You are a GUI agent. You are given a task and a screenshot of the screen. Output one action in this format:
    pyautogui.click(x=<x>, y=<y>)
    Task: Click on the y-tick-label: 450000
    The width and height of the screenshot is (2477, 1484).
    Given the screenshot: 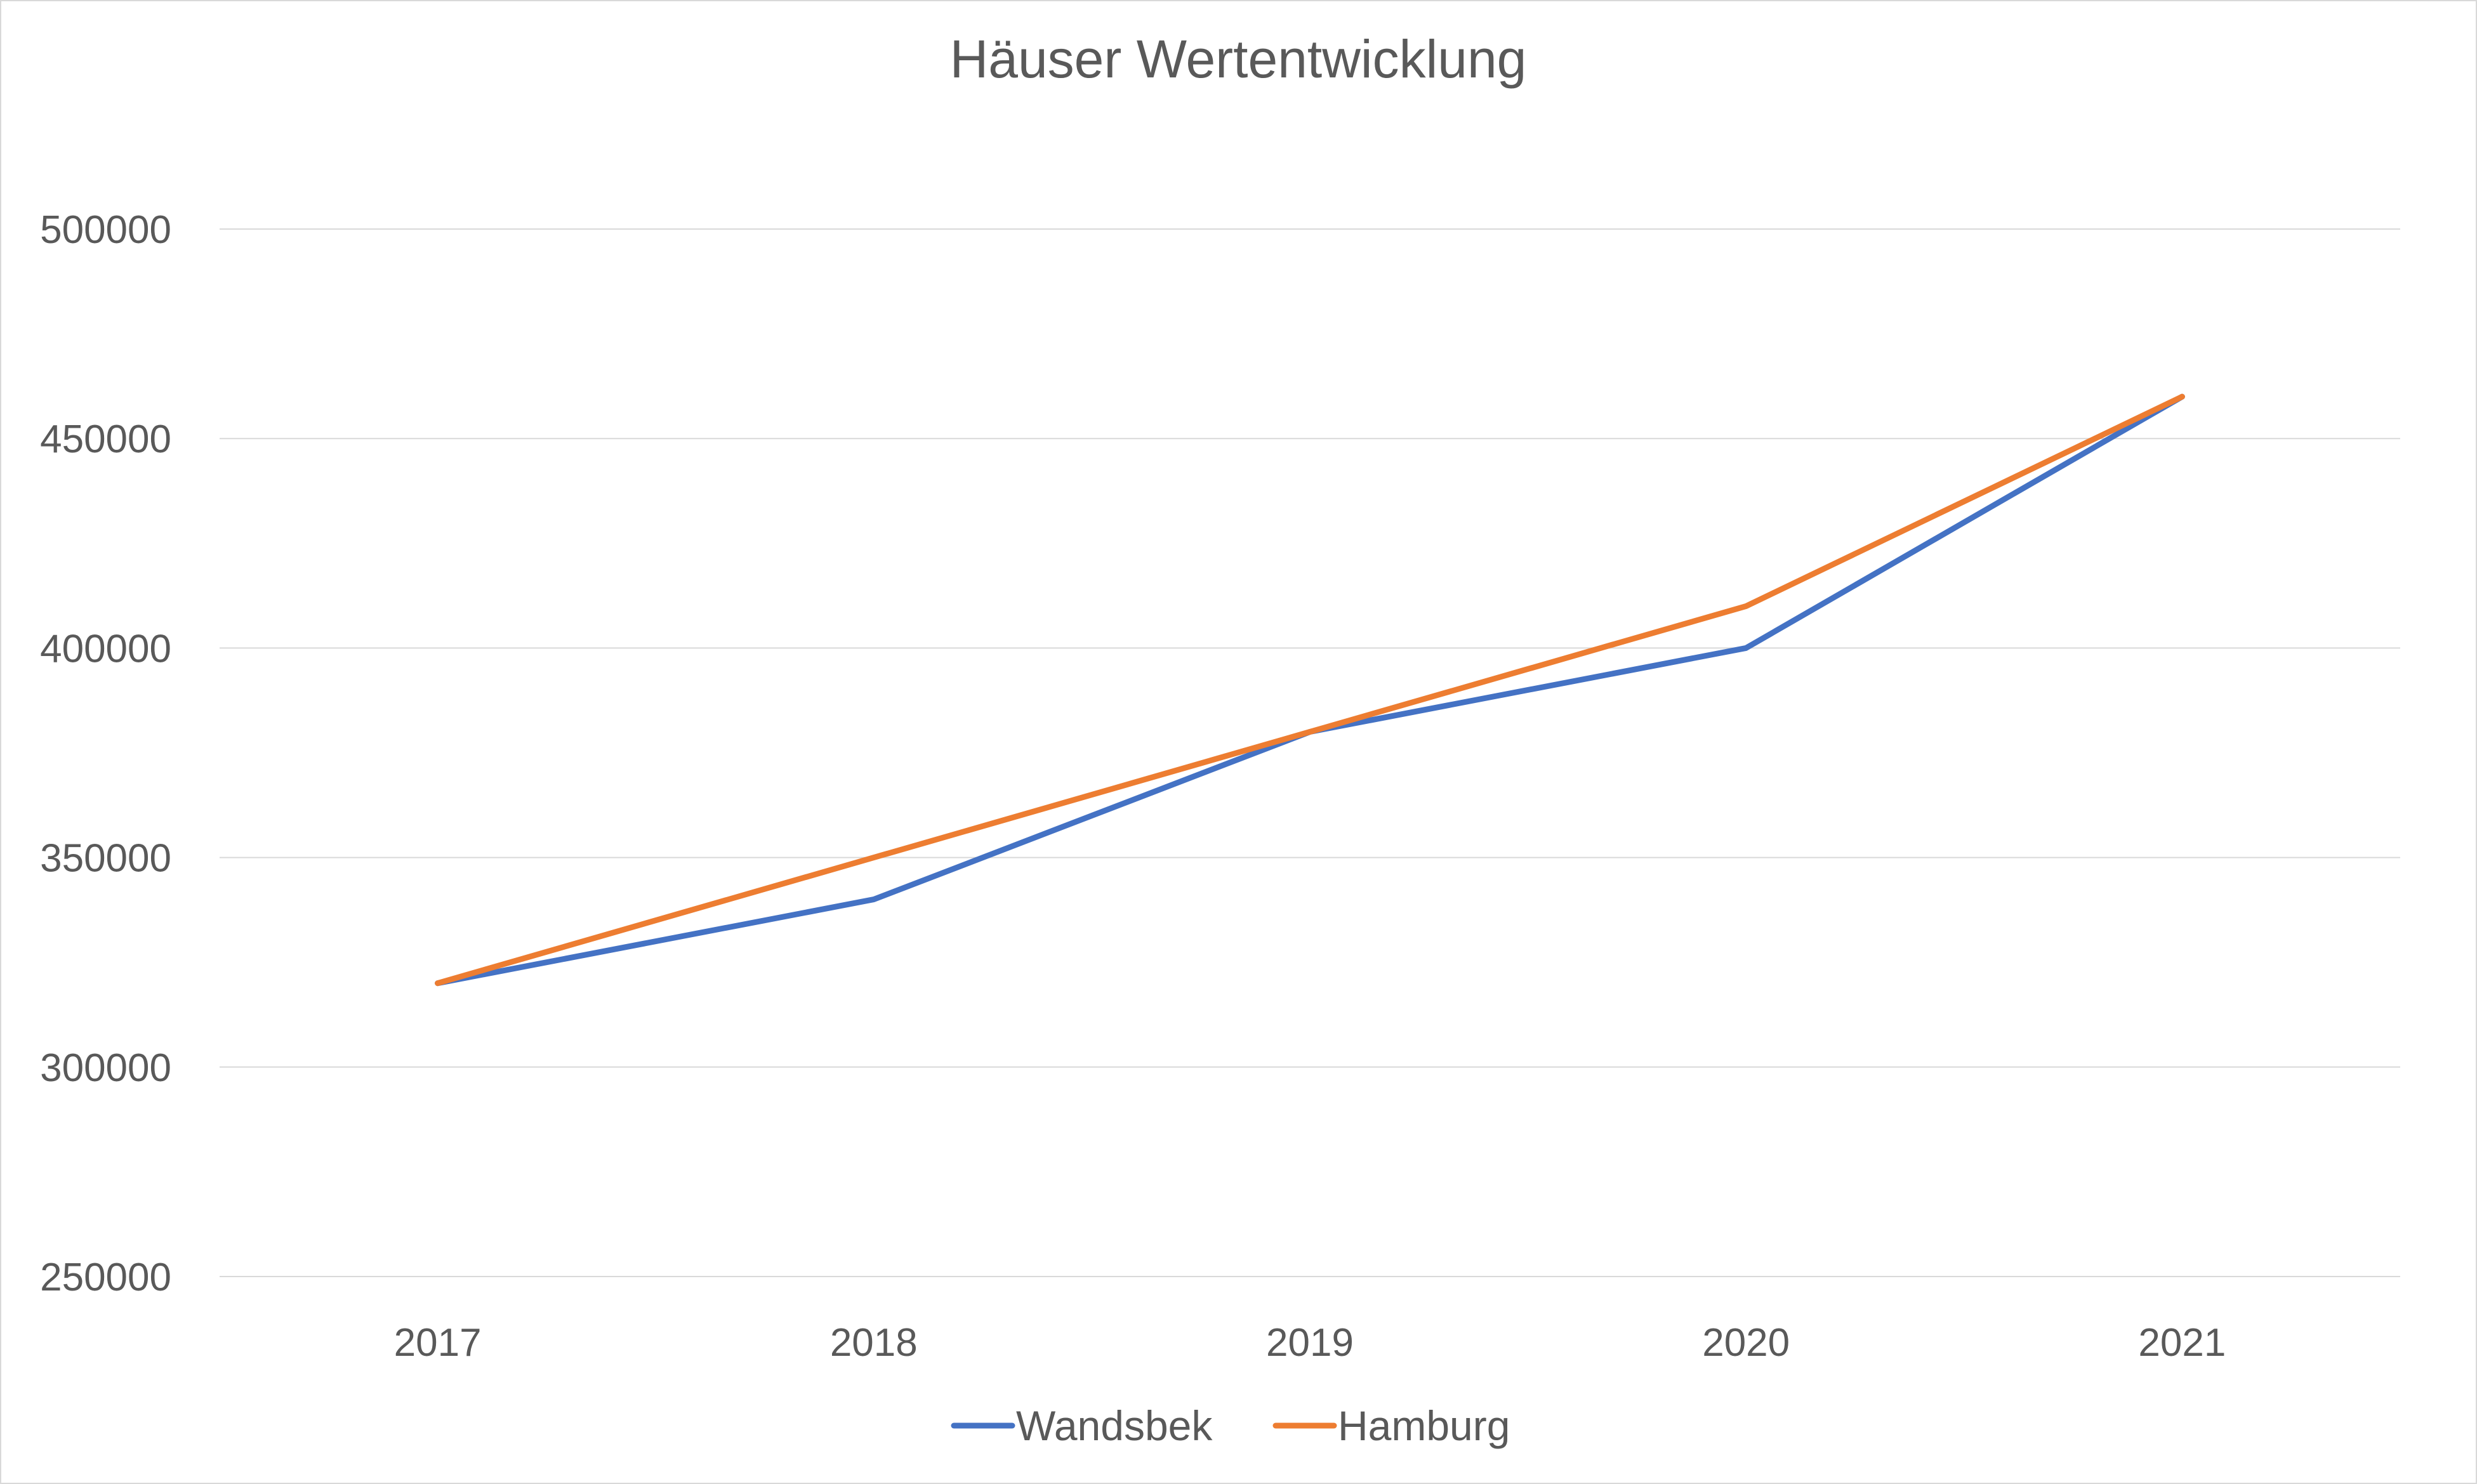 What is the action you would take?
    pyautogui.click(x=105, y=439)
    